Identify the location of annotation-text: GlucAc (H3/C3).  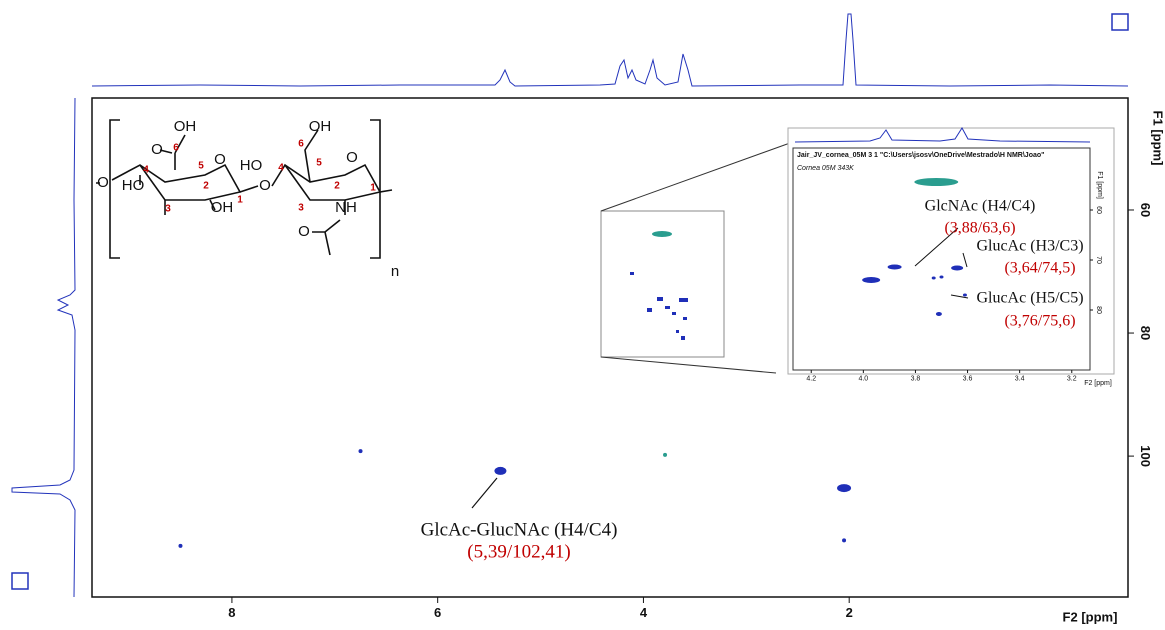
(1029, 246).